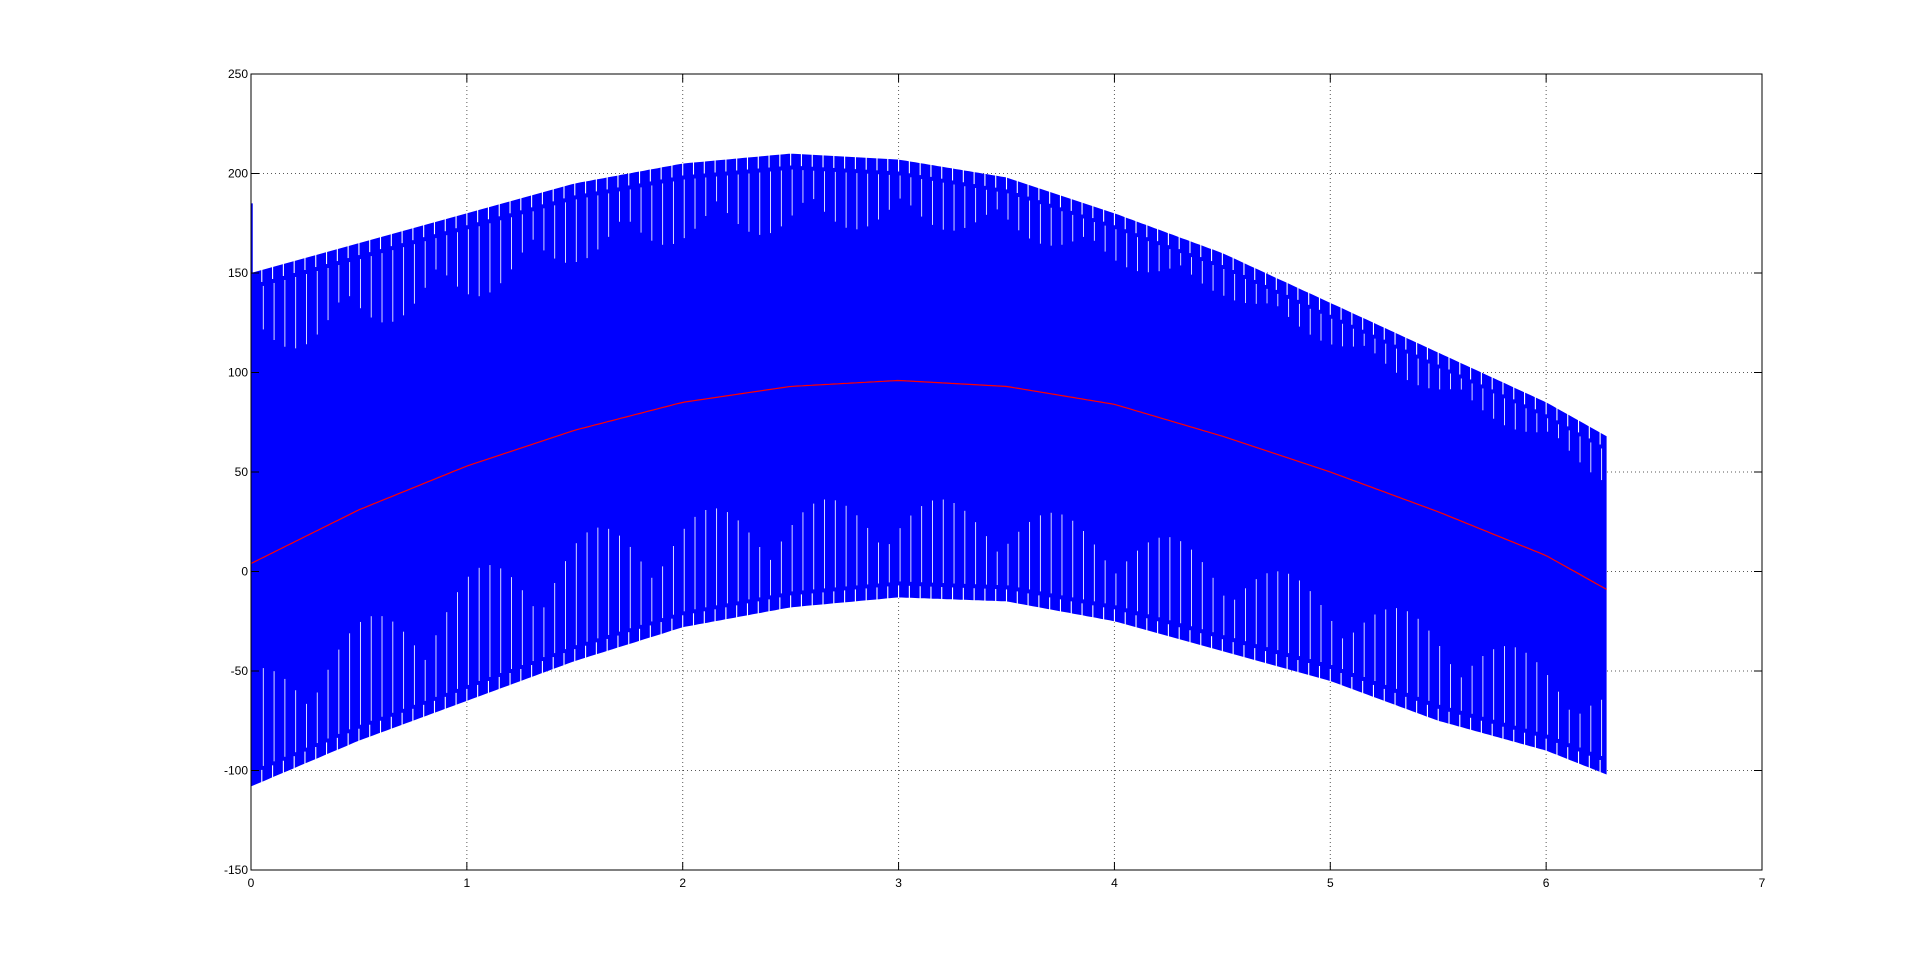  What do you see at coordinates (467, 883) in the screenshot?
I see `x-tick-label: 1` at bounding box center [467, 883].